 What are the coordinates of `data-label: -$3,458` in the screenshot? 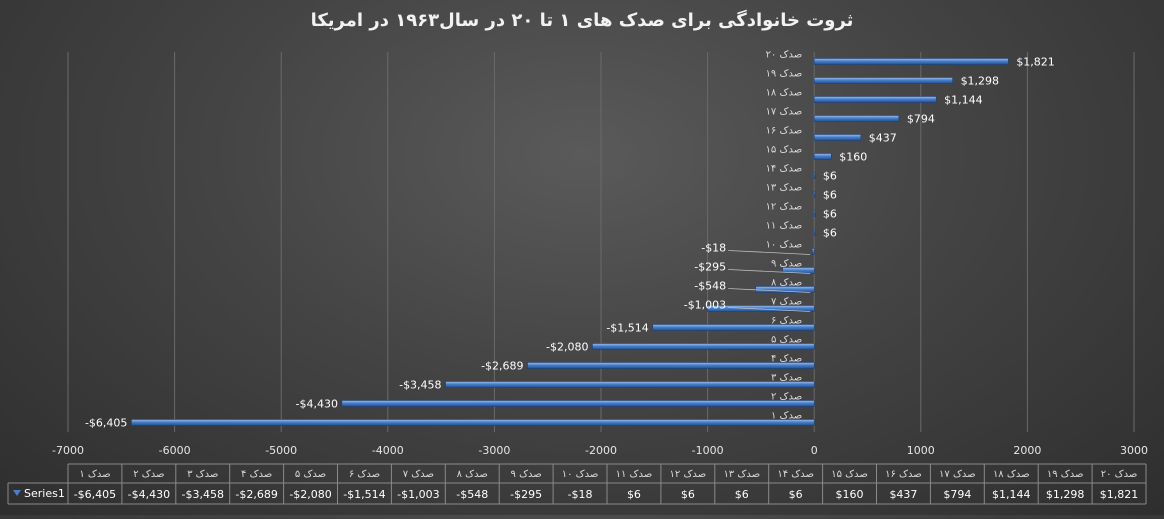 It's located at (420, 385).